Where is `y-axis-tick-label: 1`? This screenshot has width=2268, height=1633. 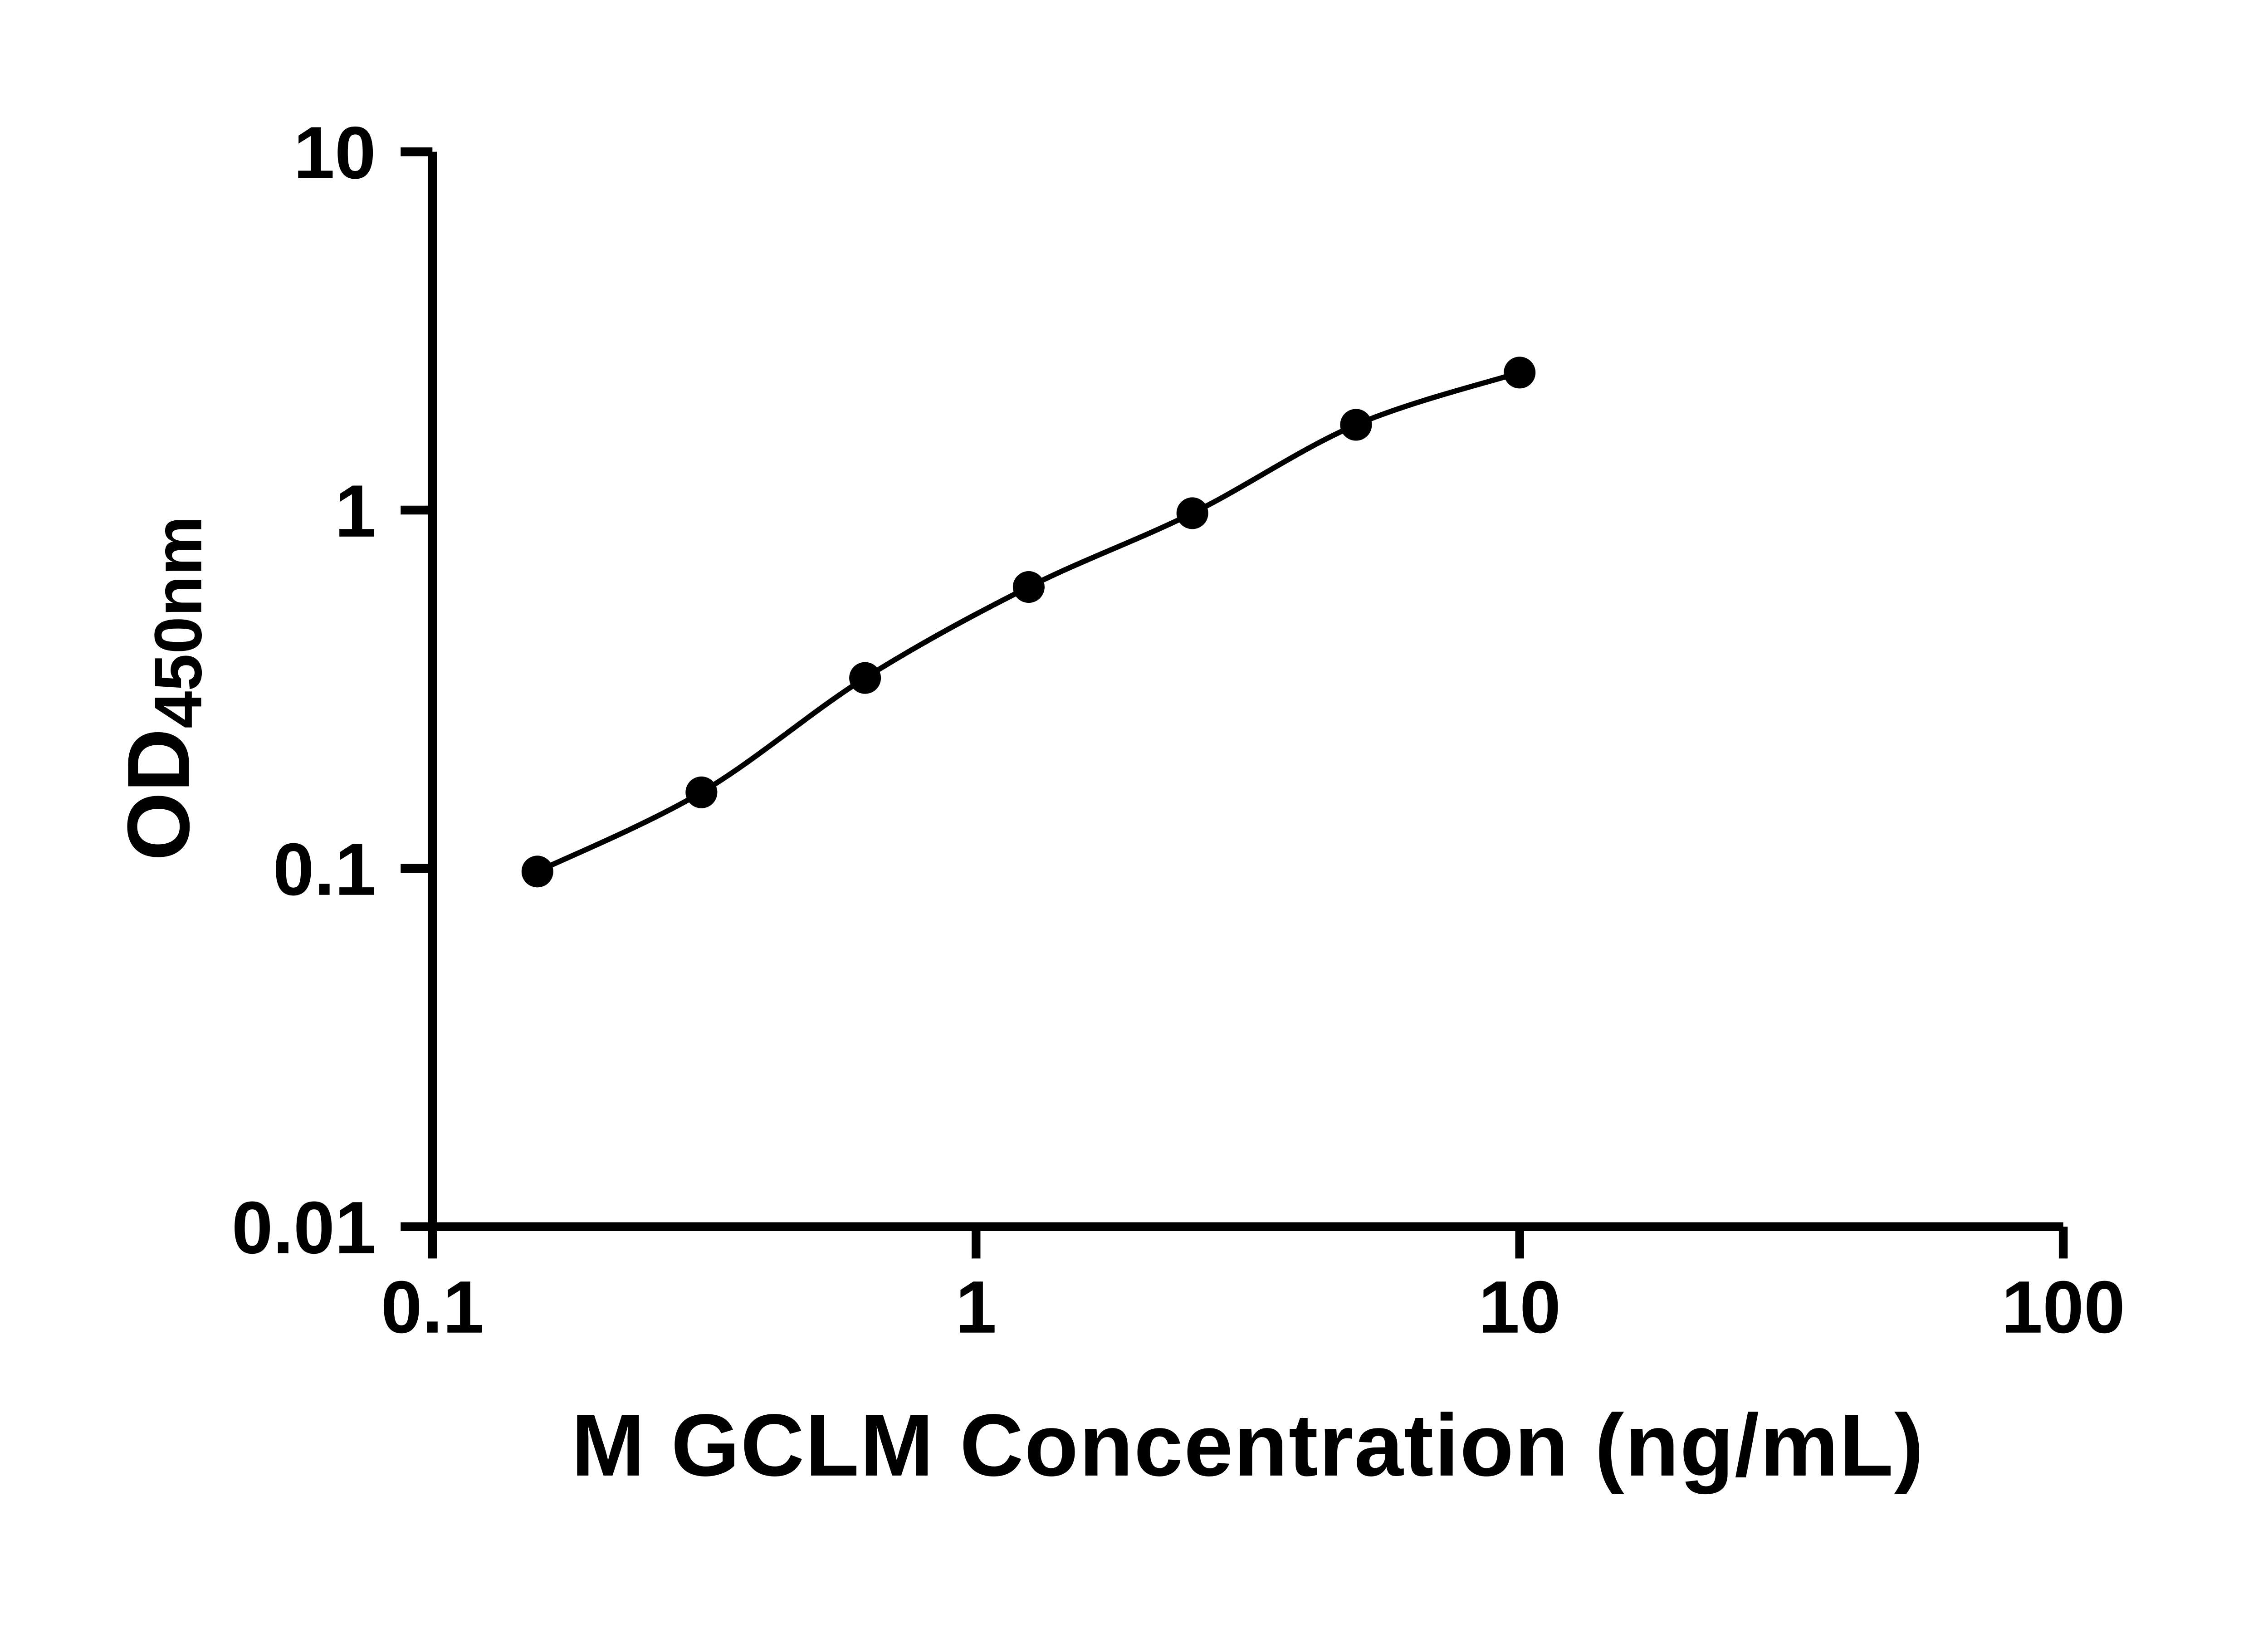 y-axis-tick-label: 1 is located at coordinates (356, 510).